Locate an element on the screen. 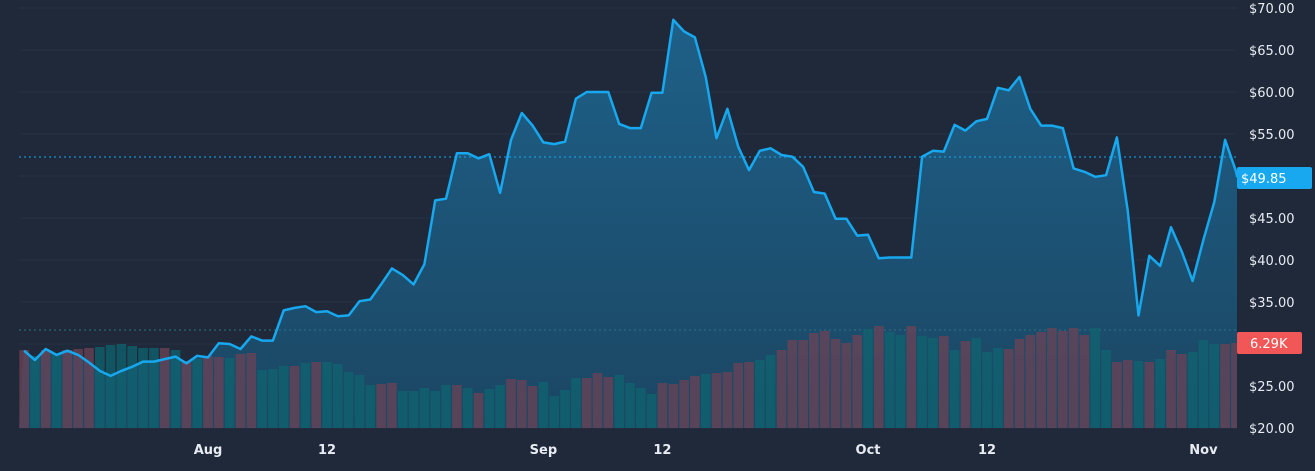 Image resolution: width=1315 pixels, height=471 pixels. date-tick-label: Sep is located at coordinates (544, 450).